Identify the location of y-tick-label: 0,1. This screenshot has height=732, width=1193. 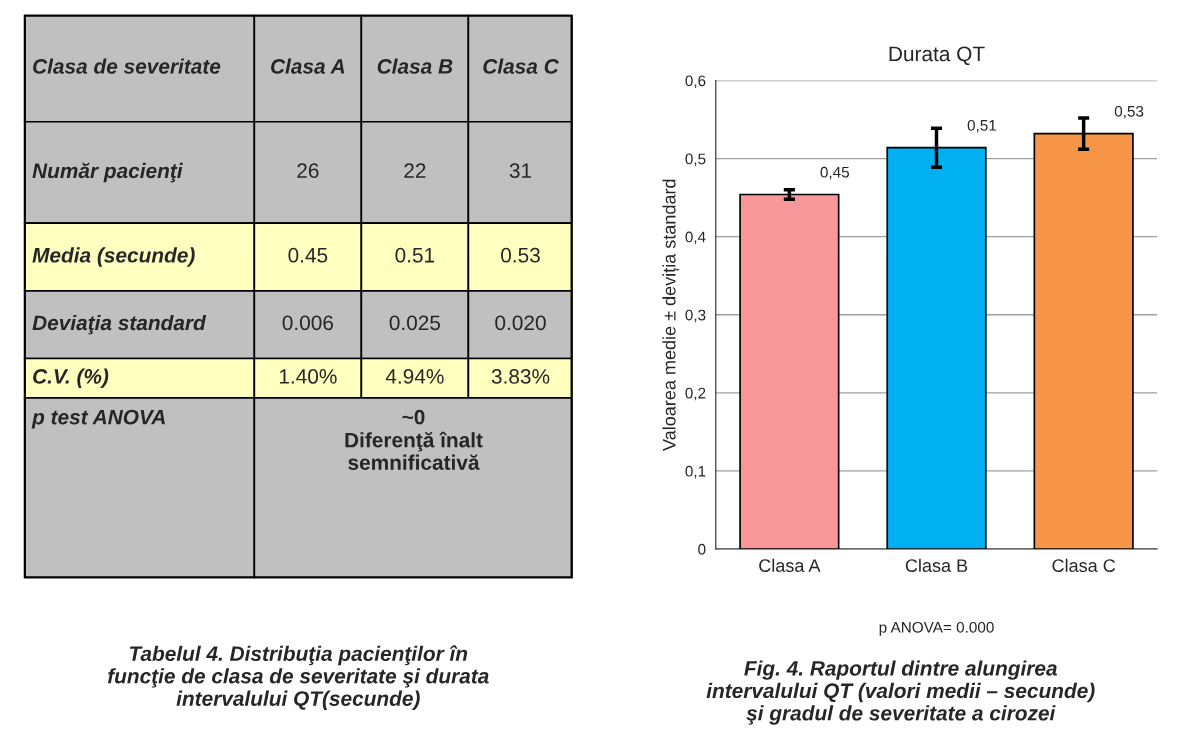
(695, 472).